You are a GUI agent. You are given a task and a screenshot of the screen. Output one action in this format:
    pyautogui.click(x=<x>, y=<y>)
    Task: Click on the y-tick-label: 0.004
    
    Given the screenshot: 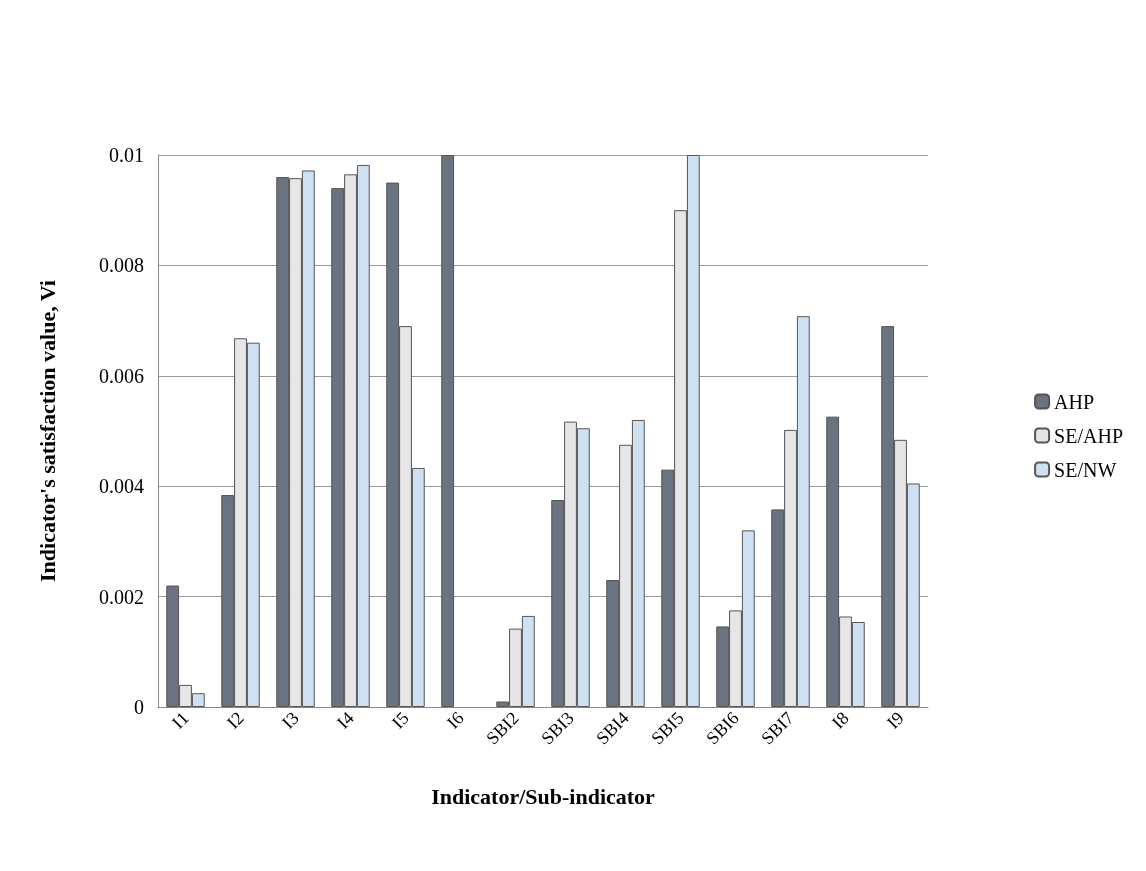 What is the action you would take?
    pyautogui.click(x=121, y=486)
    